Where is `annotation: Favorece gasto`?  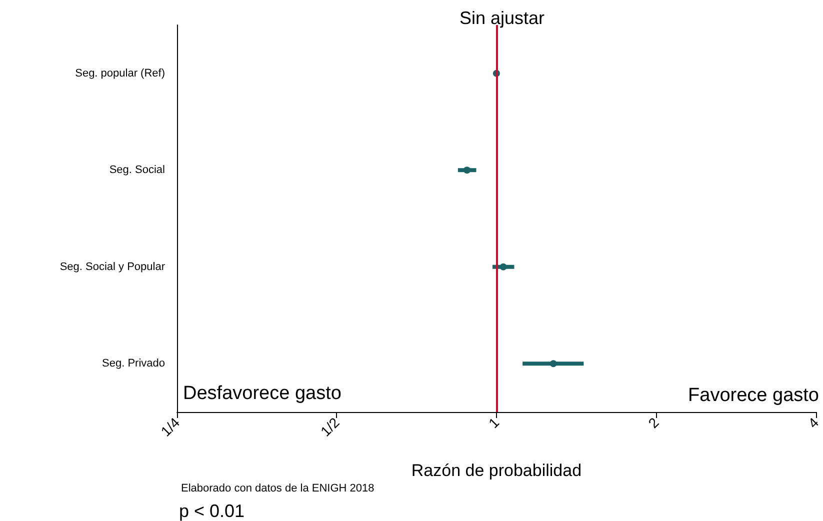
annotation: Favorece gasto is located at coordinates (754, 395).